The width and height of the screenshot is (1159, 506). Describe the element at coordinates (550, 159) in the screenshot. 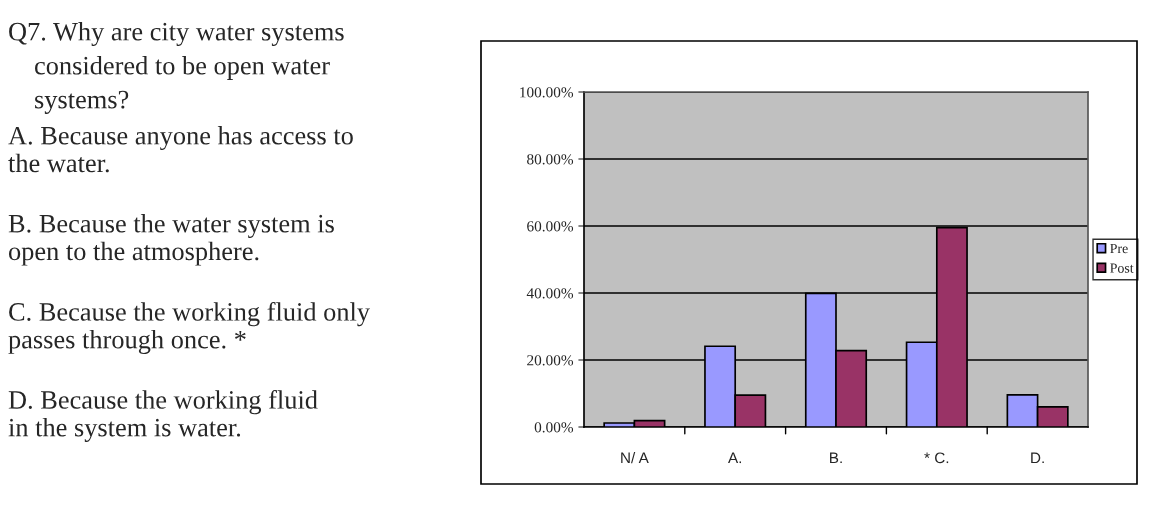

I see `y-tick-label: 80.00%` at that location.